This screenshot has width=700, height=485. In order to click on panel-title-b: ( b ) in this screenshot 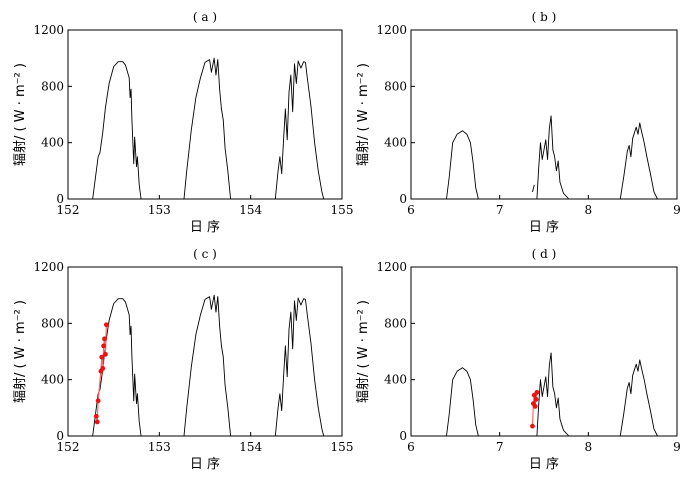, I will do `click(544, 17)`.